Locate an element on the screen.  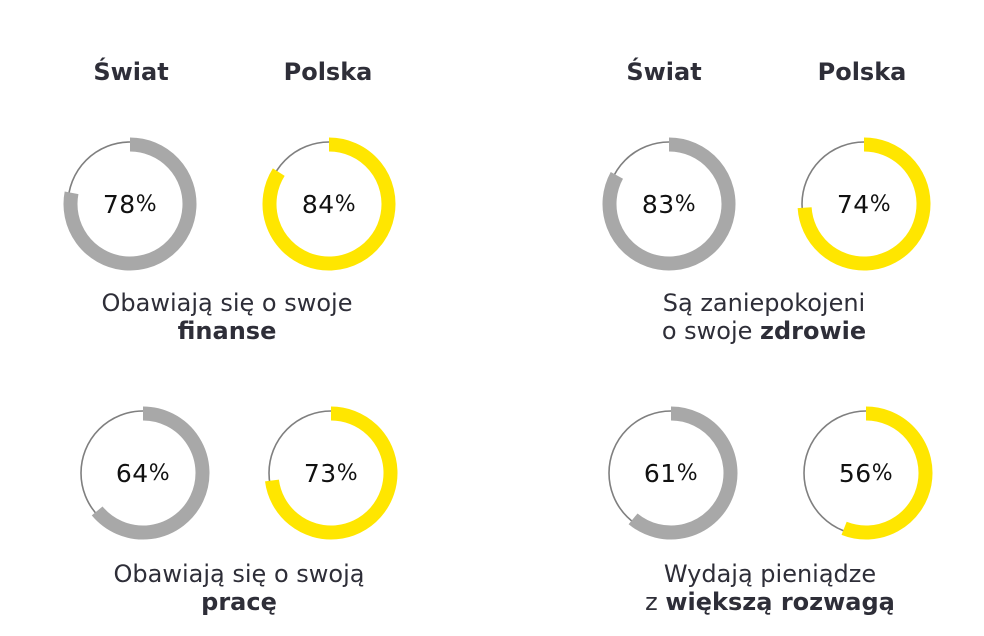
caption-line2: o swoje zdrowie is located at coordinates (764, 331).